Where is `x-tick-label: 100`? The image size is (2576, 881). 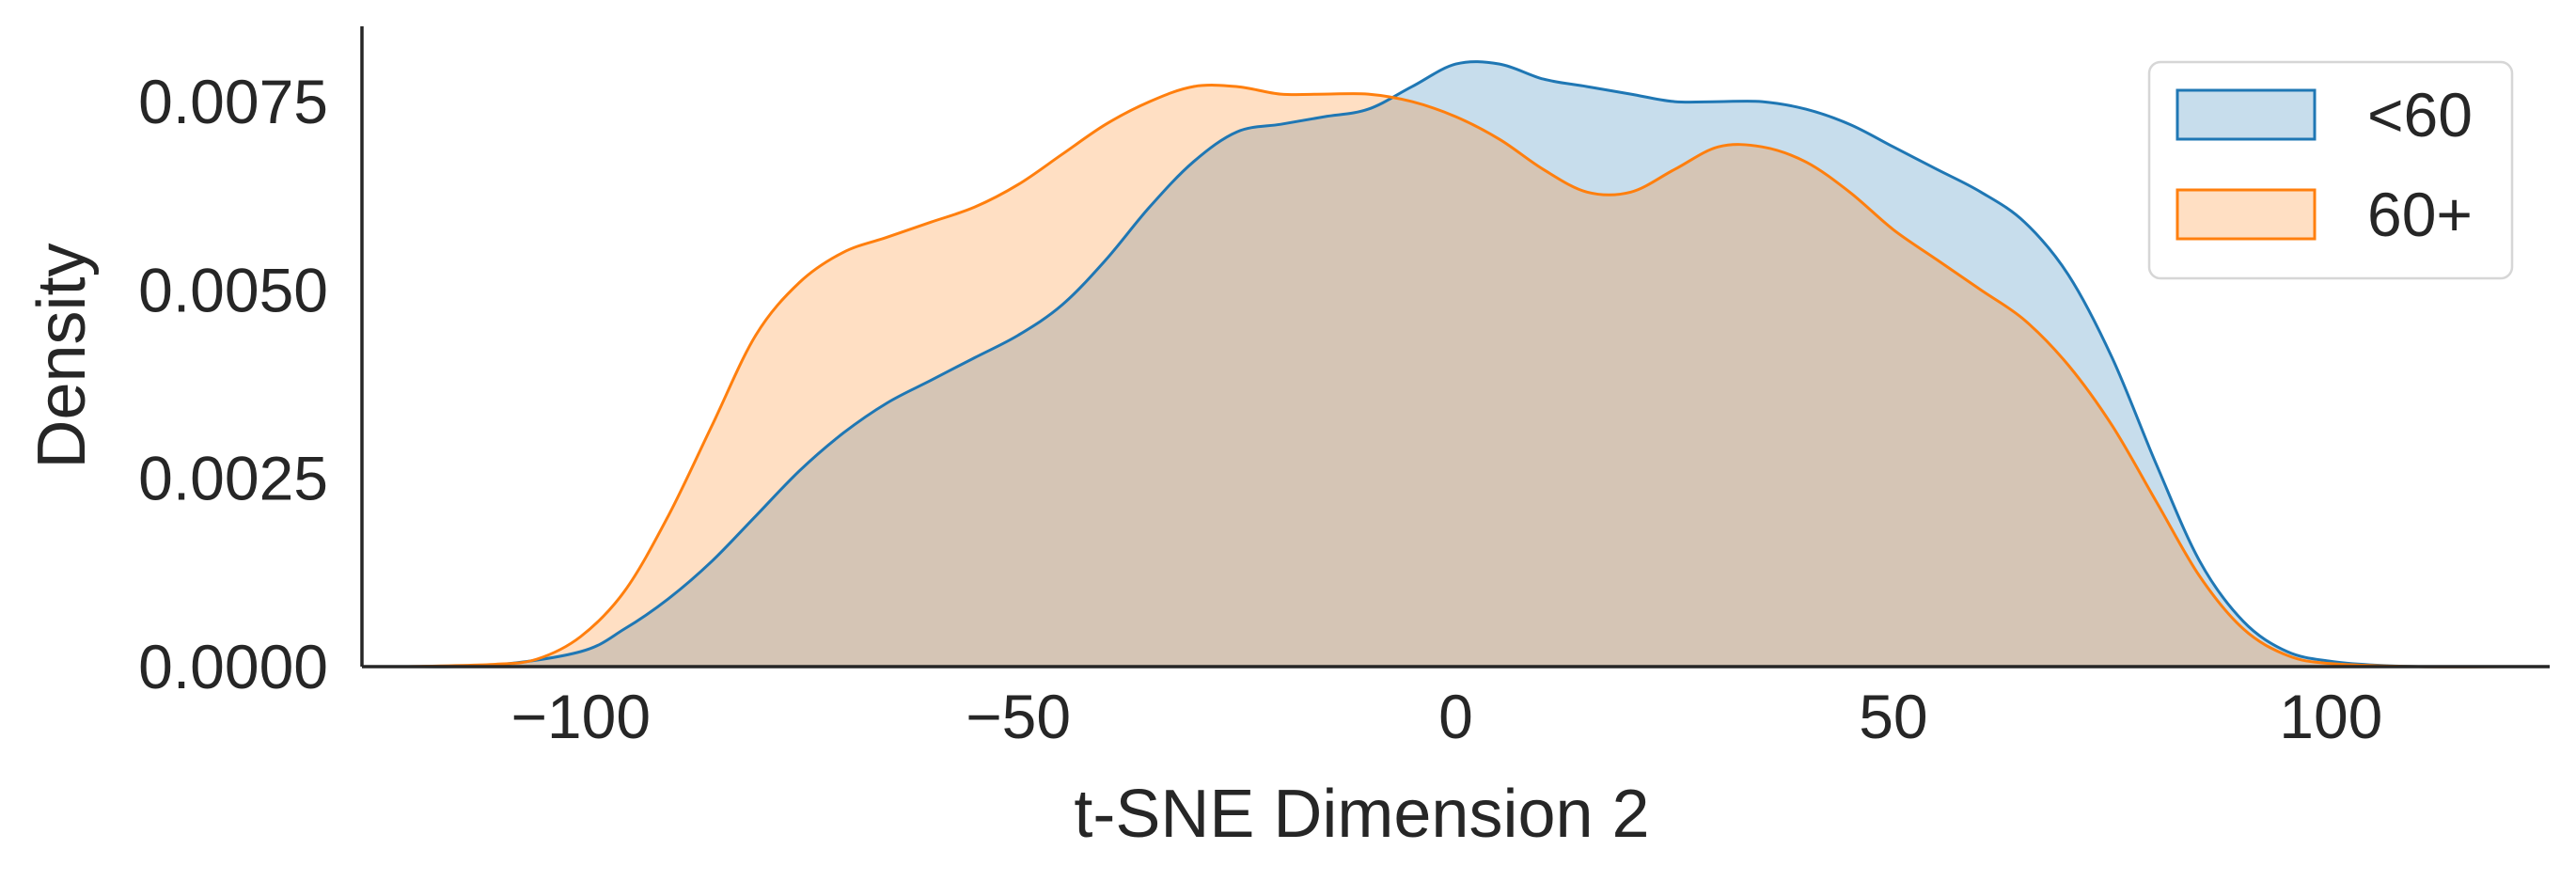 x-tick-label: 100 is located at coordinates (2330, 716).